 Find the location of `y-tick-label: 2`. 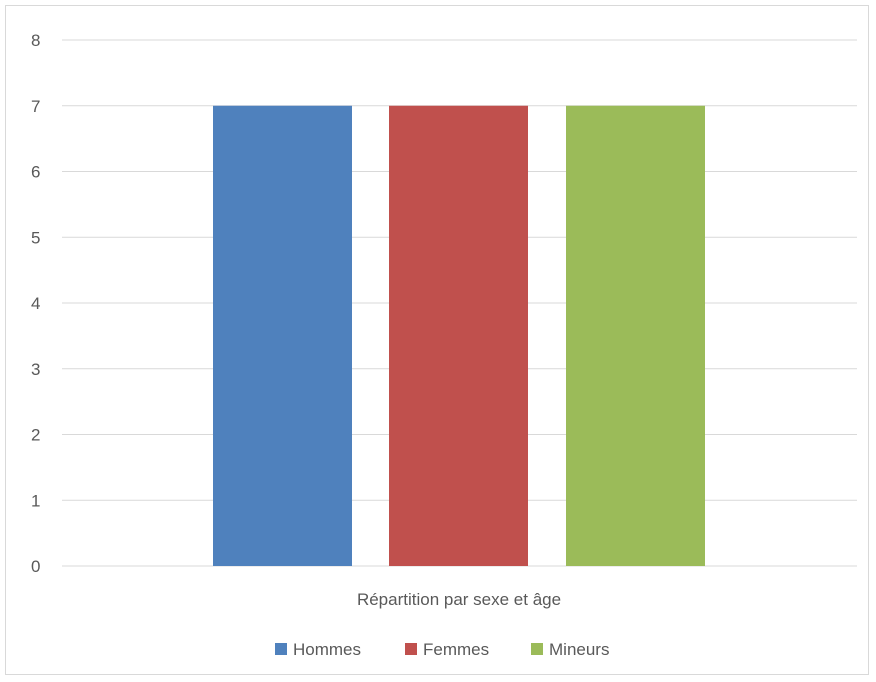

y-tick-label: 2 is located at coordinates (35, 435).